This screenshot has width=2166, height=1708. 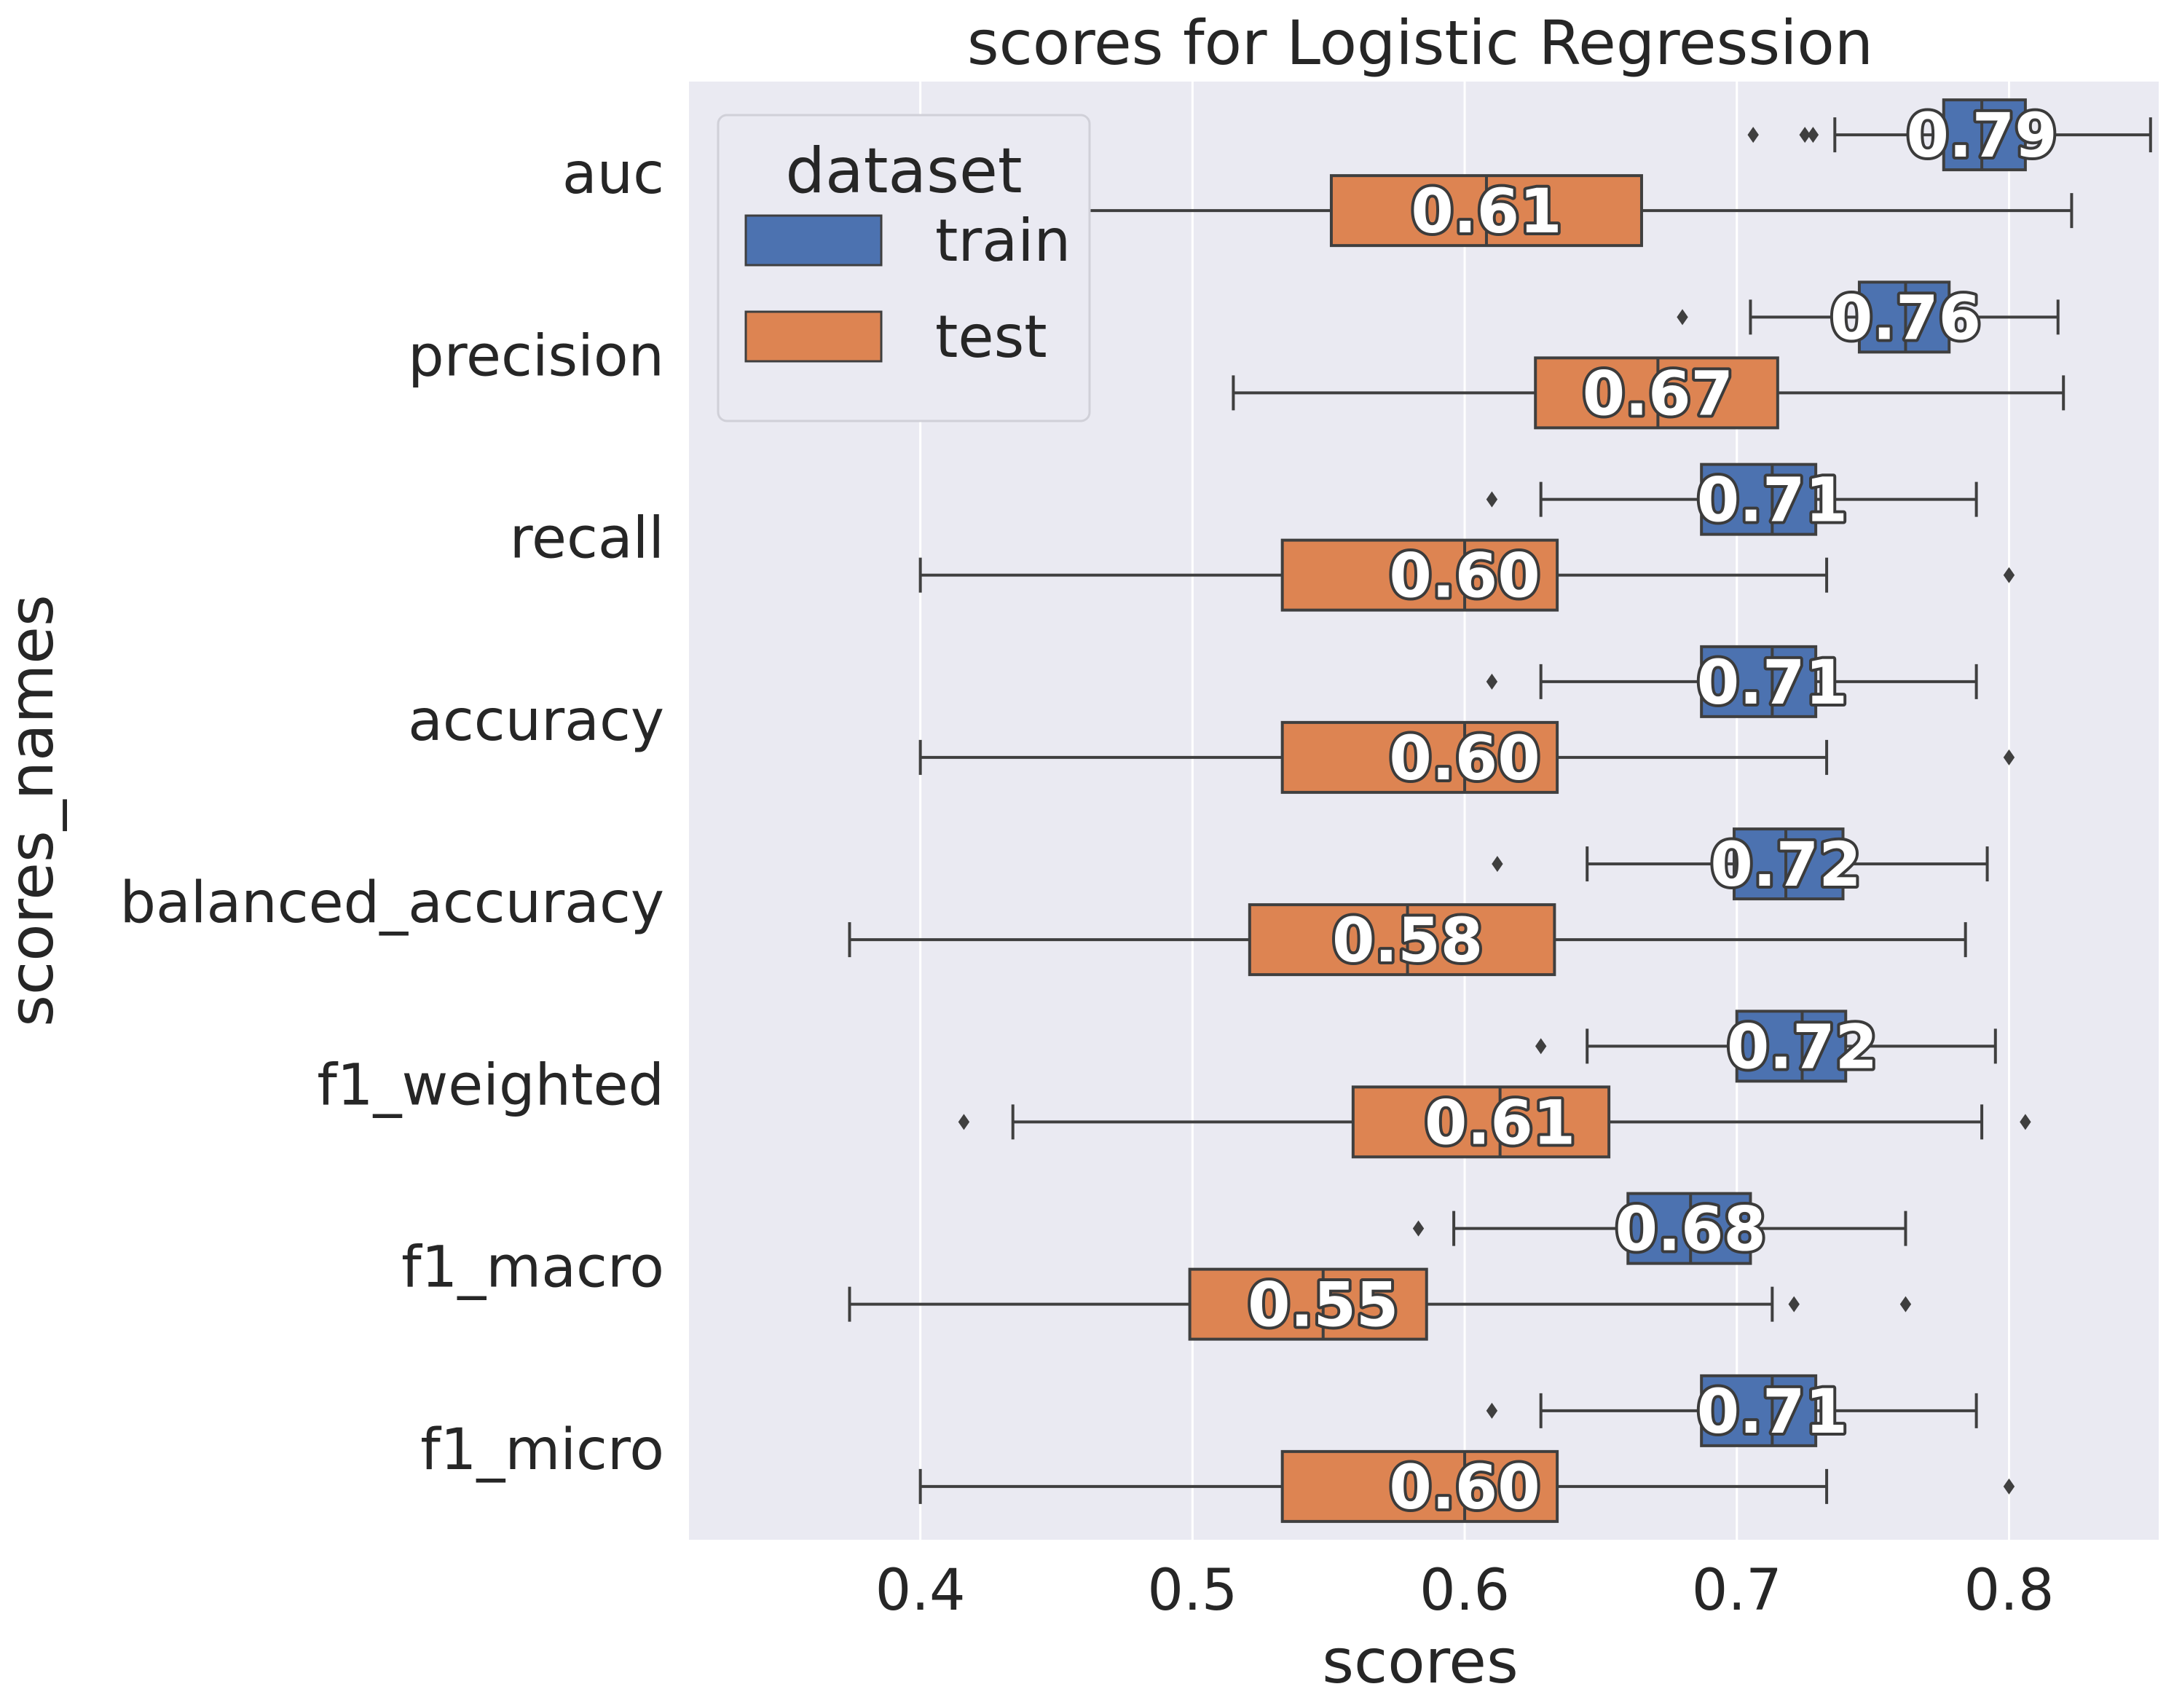 What do you see at coordinates (1658, 393) in the screenshot?
I see `median-label: 0.67` at bounding box center [1658, 393].